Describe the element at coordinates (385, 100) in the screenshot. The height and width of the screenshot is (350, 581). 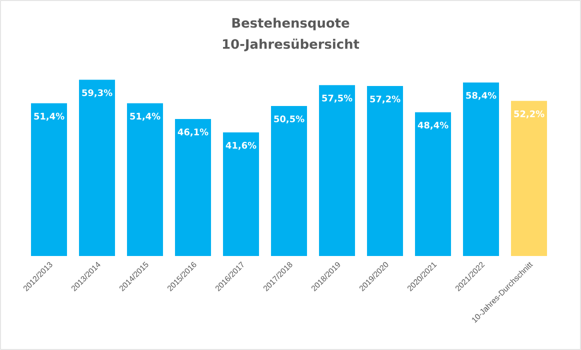
I see `data-label: 57,2%` at that location.